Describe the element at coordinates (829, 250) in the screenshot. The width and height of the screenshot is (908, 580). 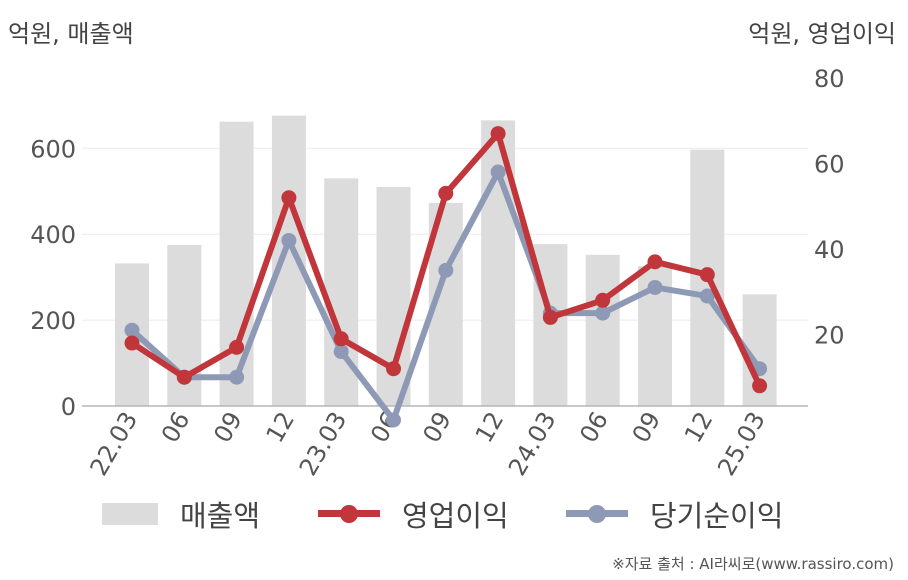
I see `right-axis-tick-label: 40` at that location.